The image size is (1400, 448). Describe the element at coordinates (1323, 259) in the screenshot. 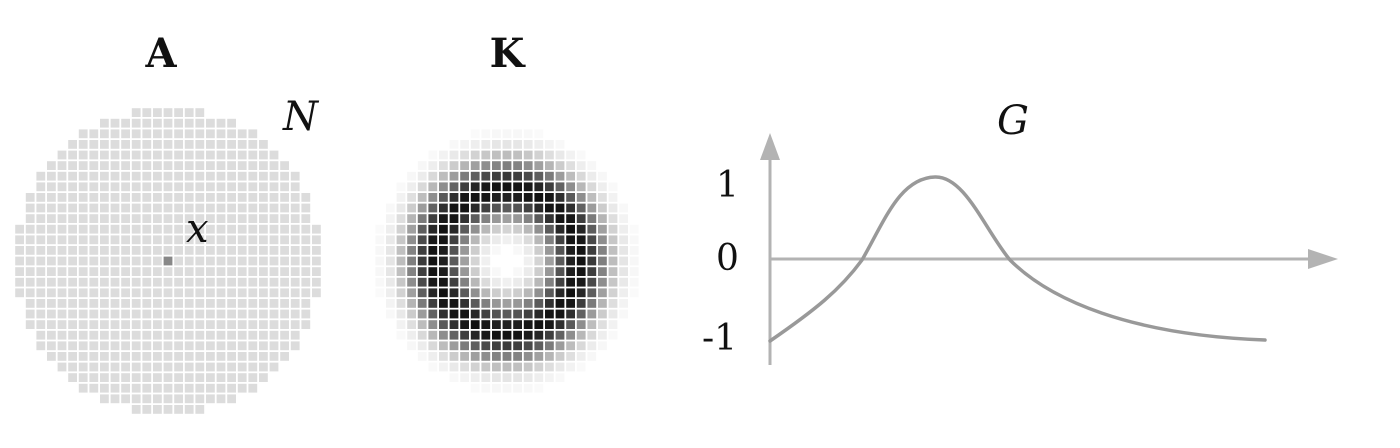

I see `x-axis-arrow` at that location.